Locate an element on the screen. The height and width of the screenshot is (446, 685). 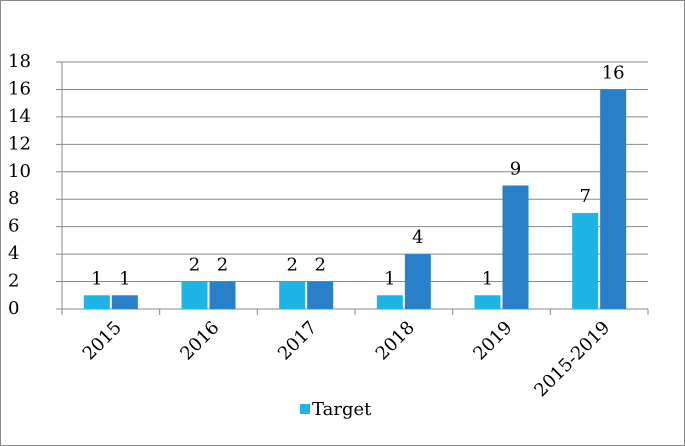
y-tick-label: 2 is located at coordinates (13, 281).